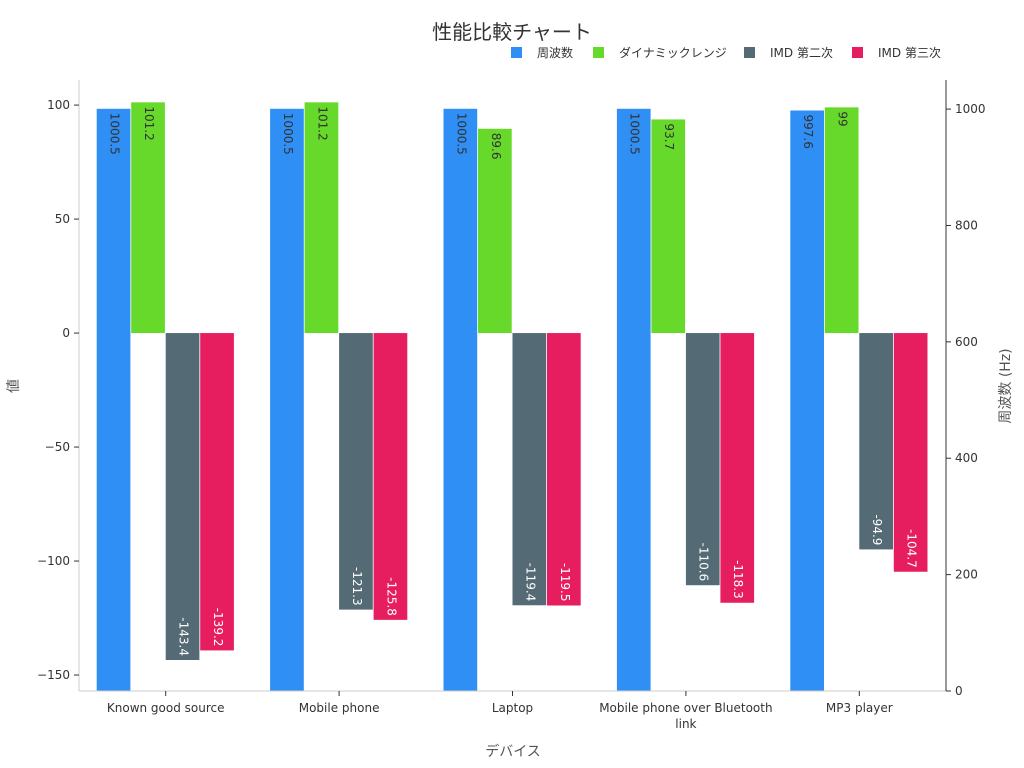  I want to click on x-axis-label: デバイス, so click(513, 751).